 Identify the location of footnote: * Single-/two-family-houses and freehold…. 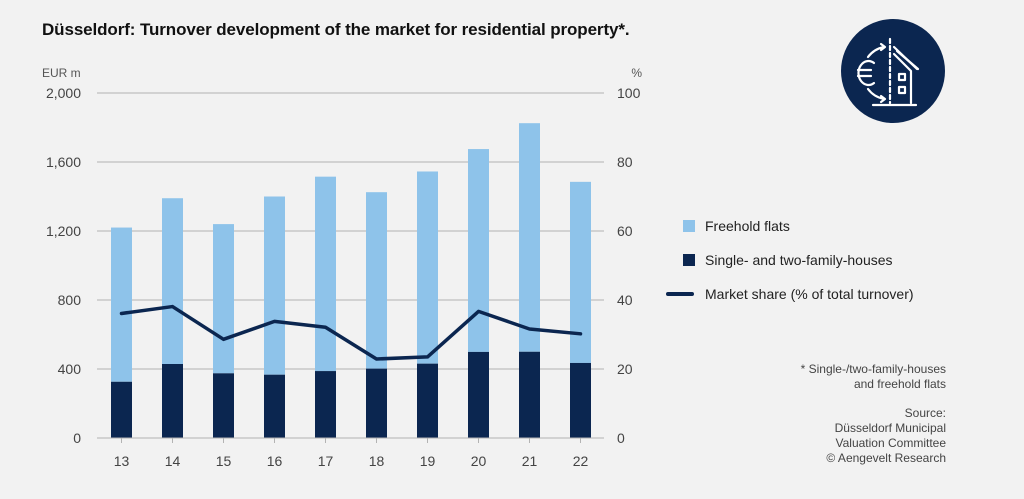
(873, 414).